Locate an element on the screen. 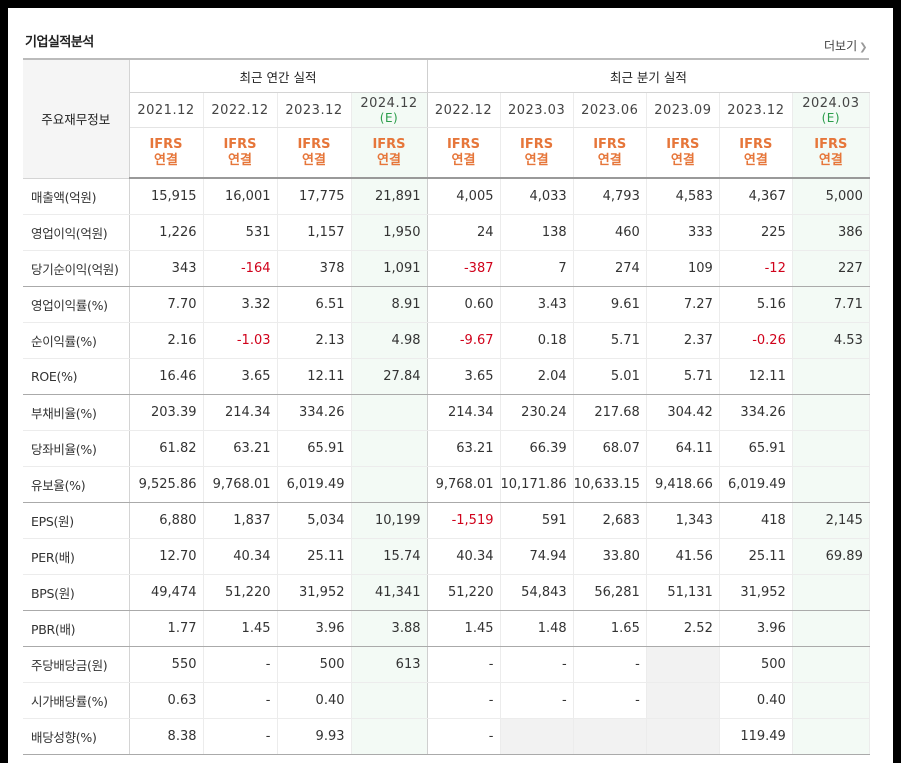  table-cell: 9.93 is located at coordinates (314, 736).